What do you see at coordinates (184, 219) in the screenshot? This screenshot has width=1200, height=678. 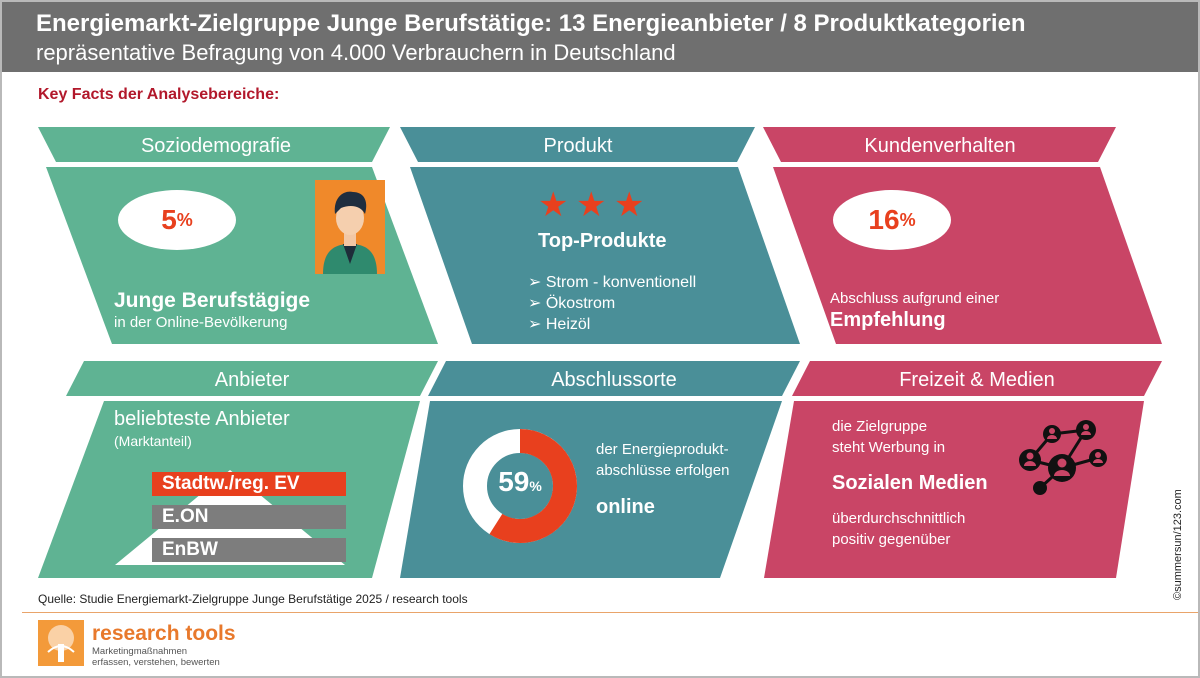 I see `sozio-pct-unit: %` at bounding box center [184, 219].